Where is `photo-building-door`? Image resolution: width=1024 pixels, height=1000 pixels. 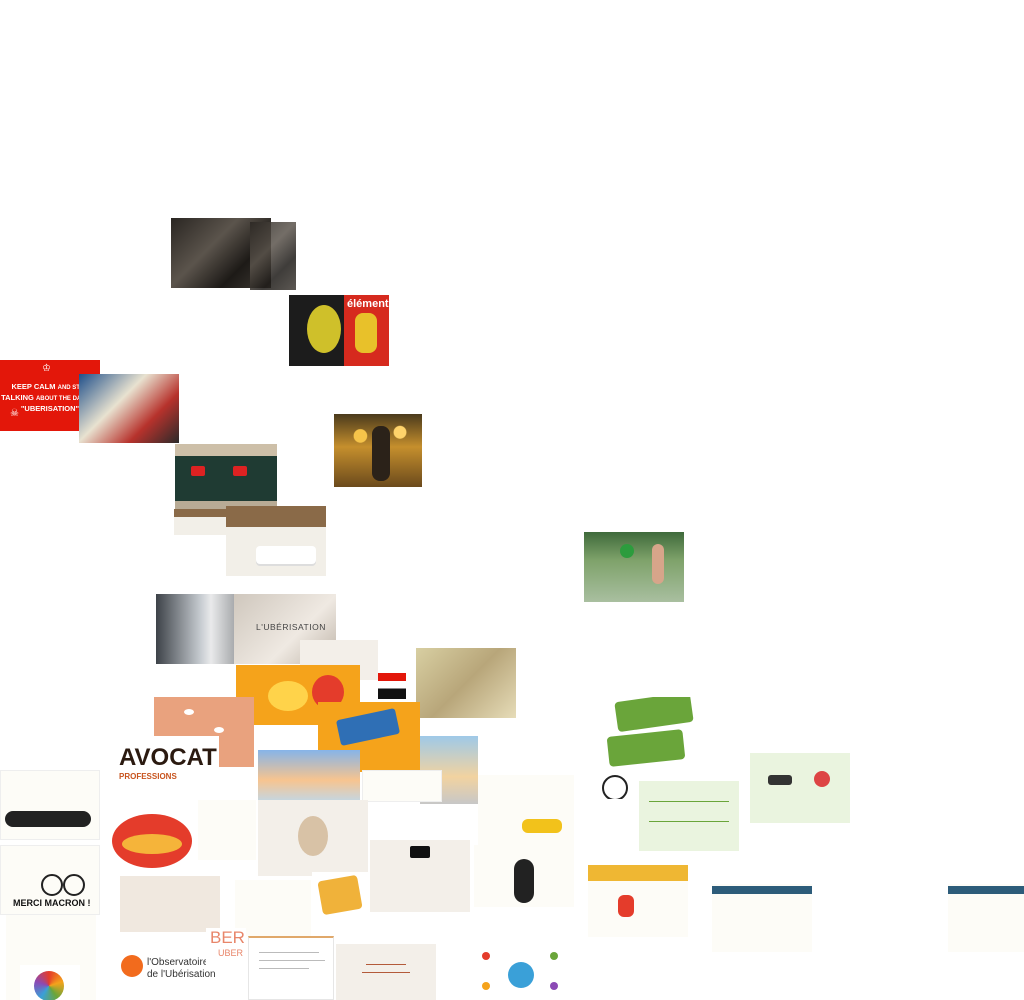
photo-building-door is located at coordinates (226, 477).